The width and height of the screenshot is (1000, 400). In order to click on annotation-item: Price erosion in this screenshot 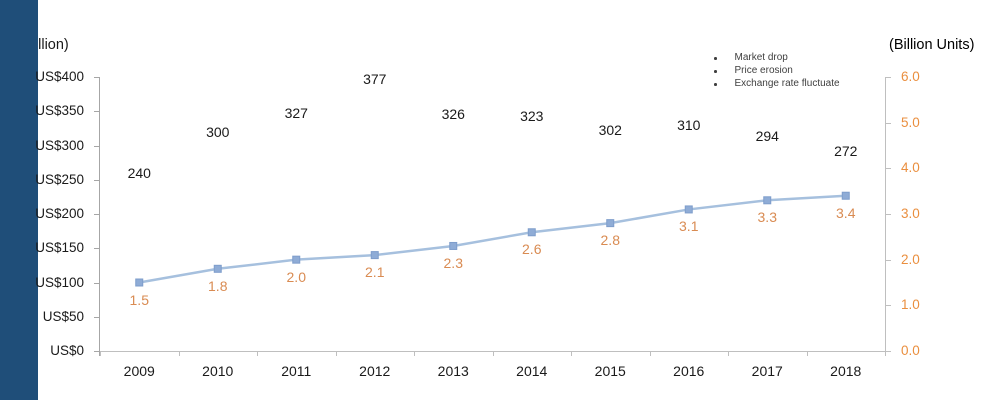, I will do `click(777, 71)`.